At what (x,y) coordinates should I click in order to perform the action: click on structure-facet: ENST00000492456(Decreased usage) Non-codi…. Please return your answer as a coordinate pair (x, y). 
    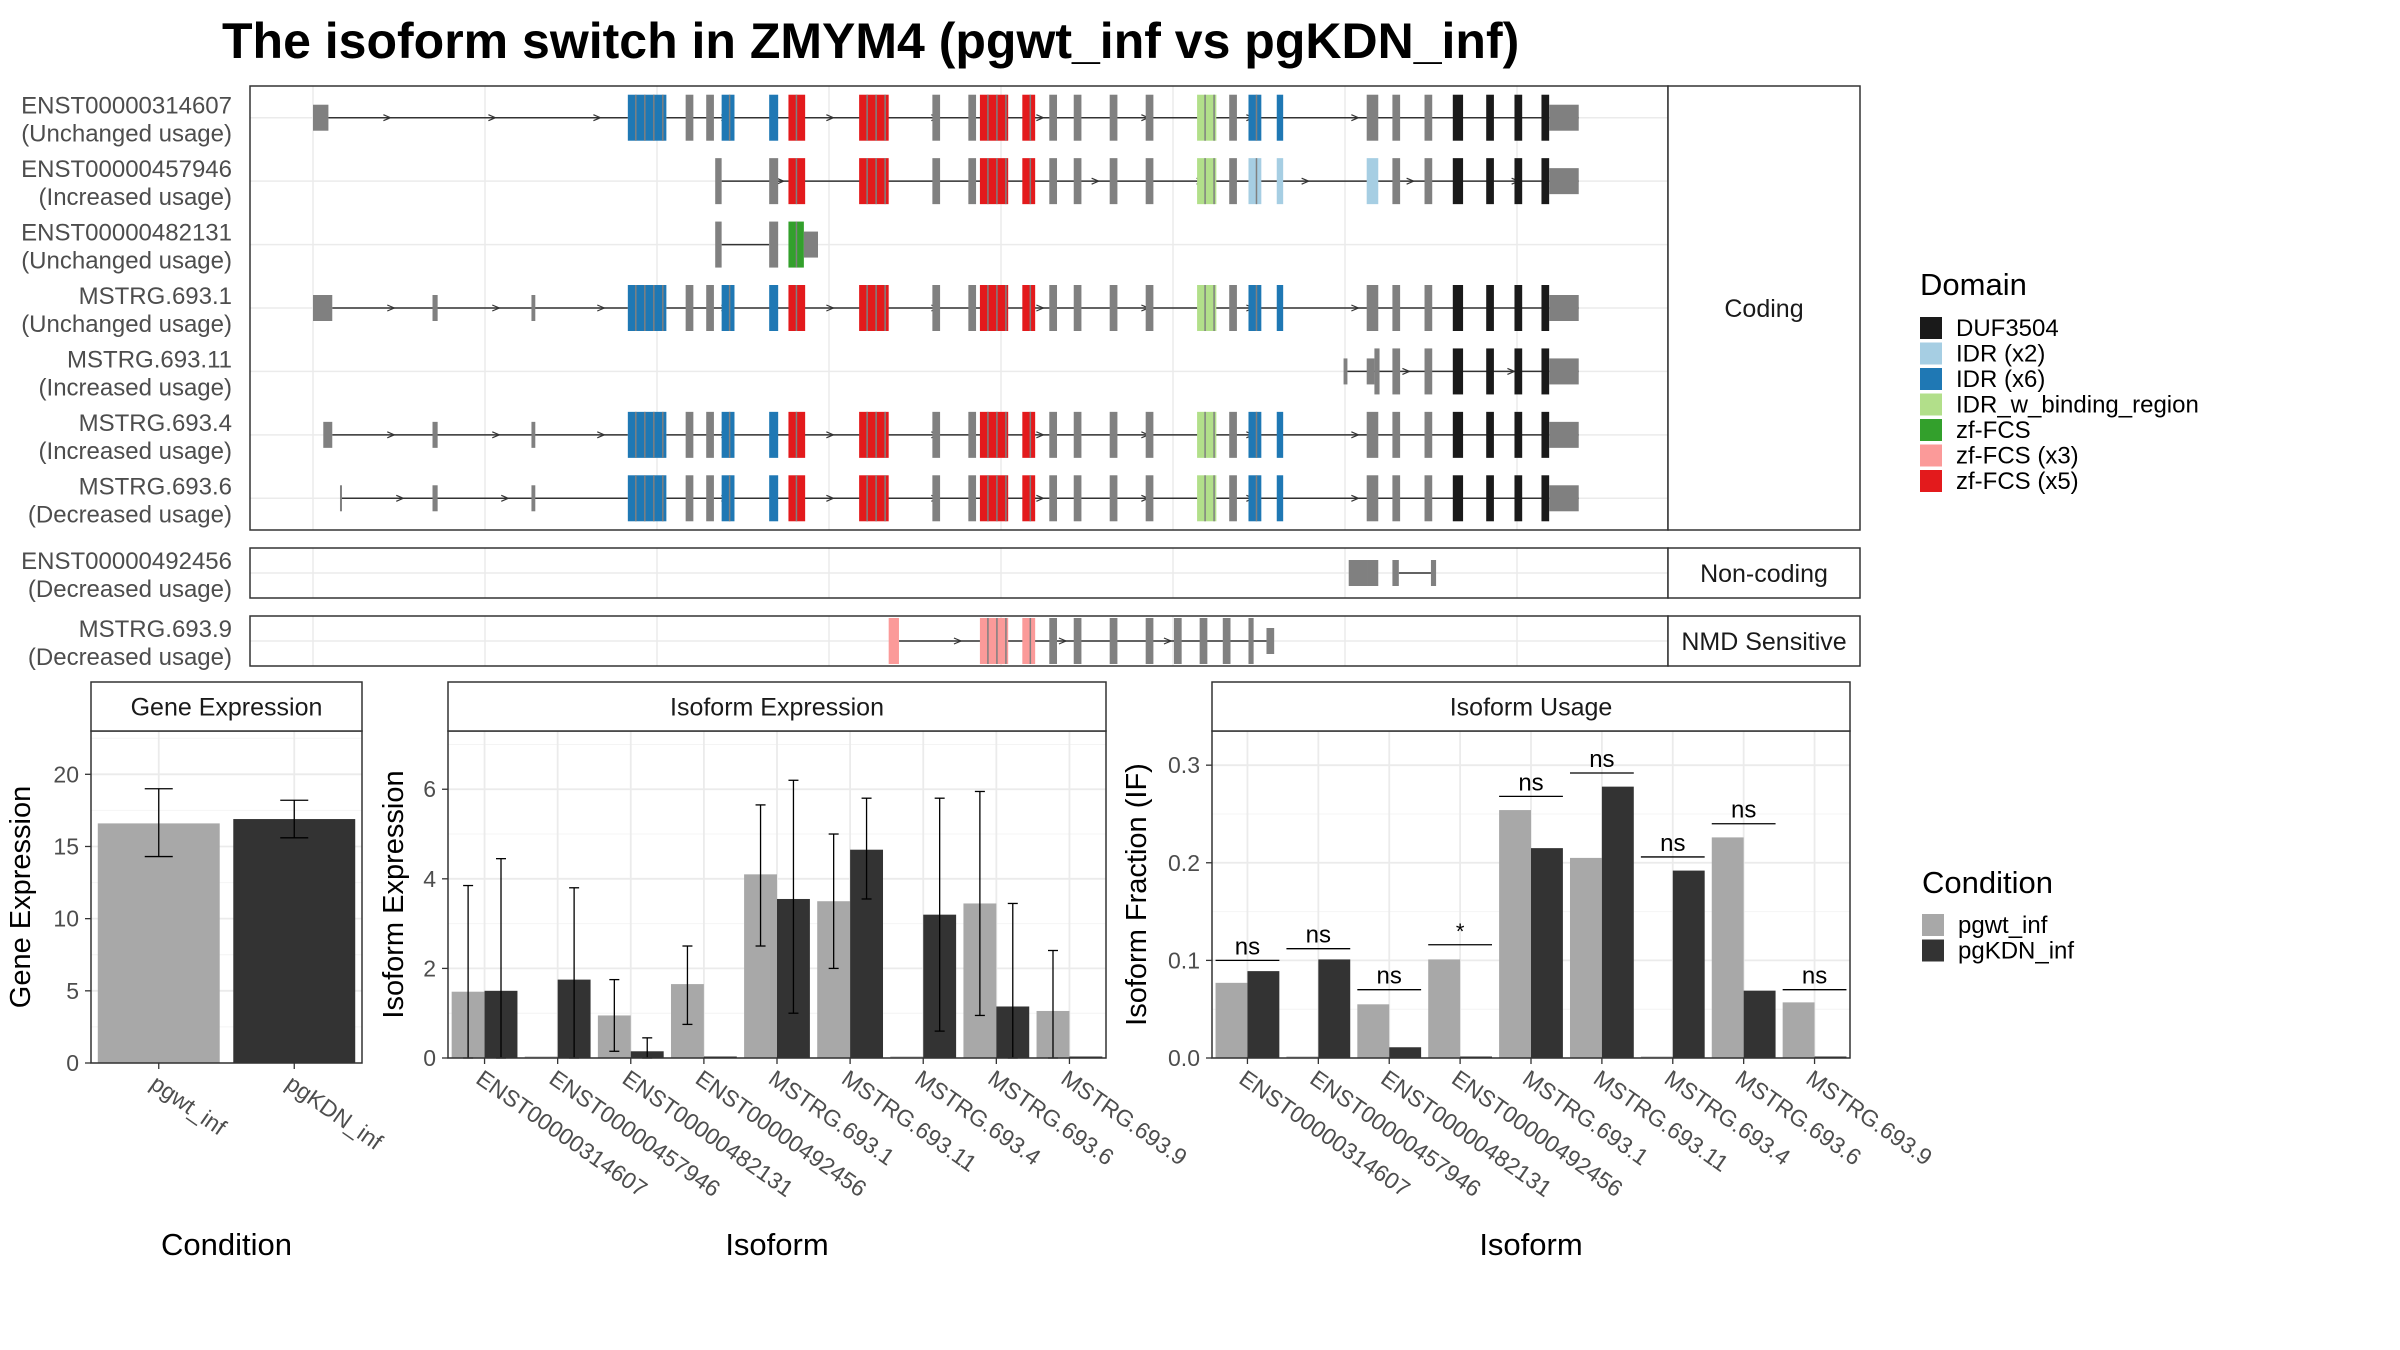
    Looking at the image, I should click on (941, 575).